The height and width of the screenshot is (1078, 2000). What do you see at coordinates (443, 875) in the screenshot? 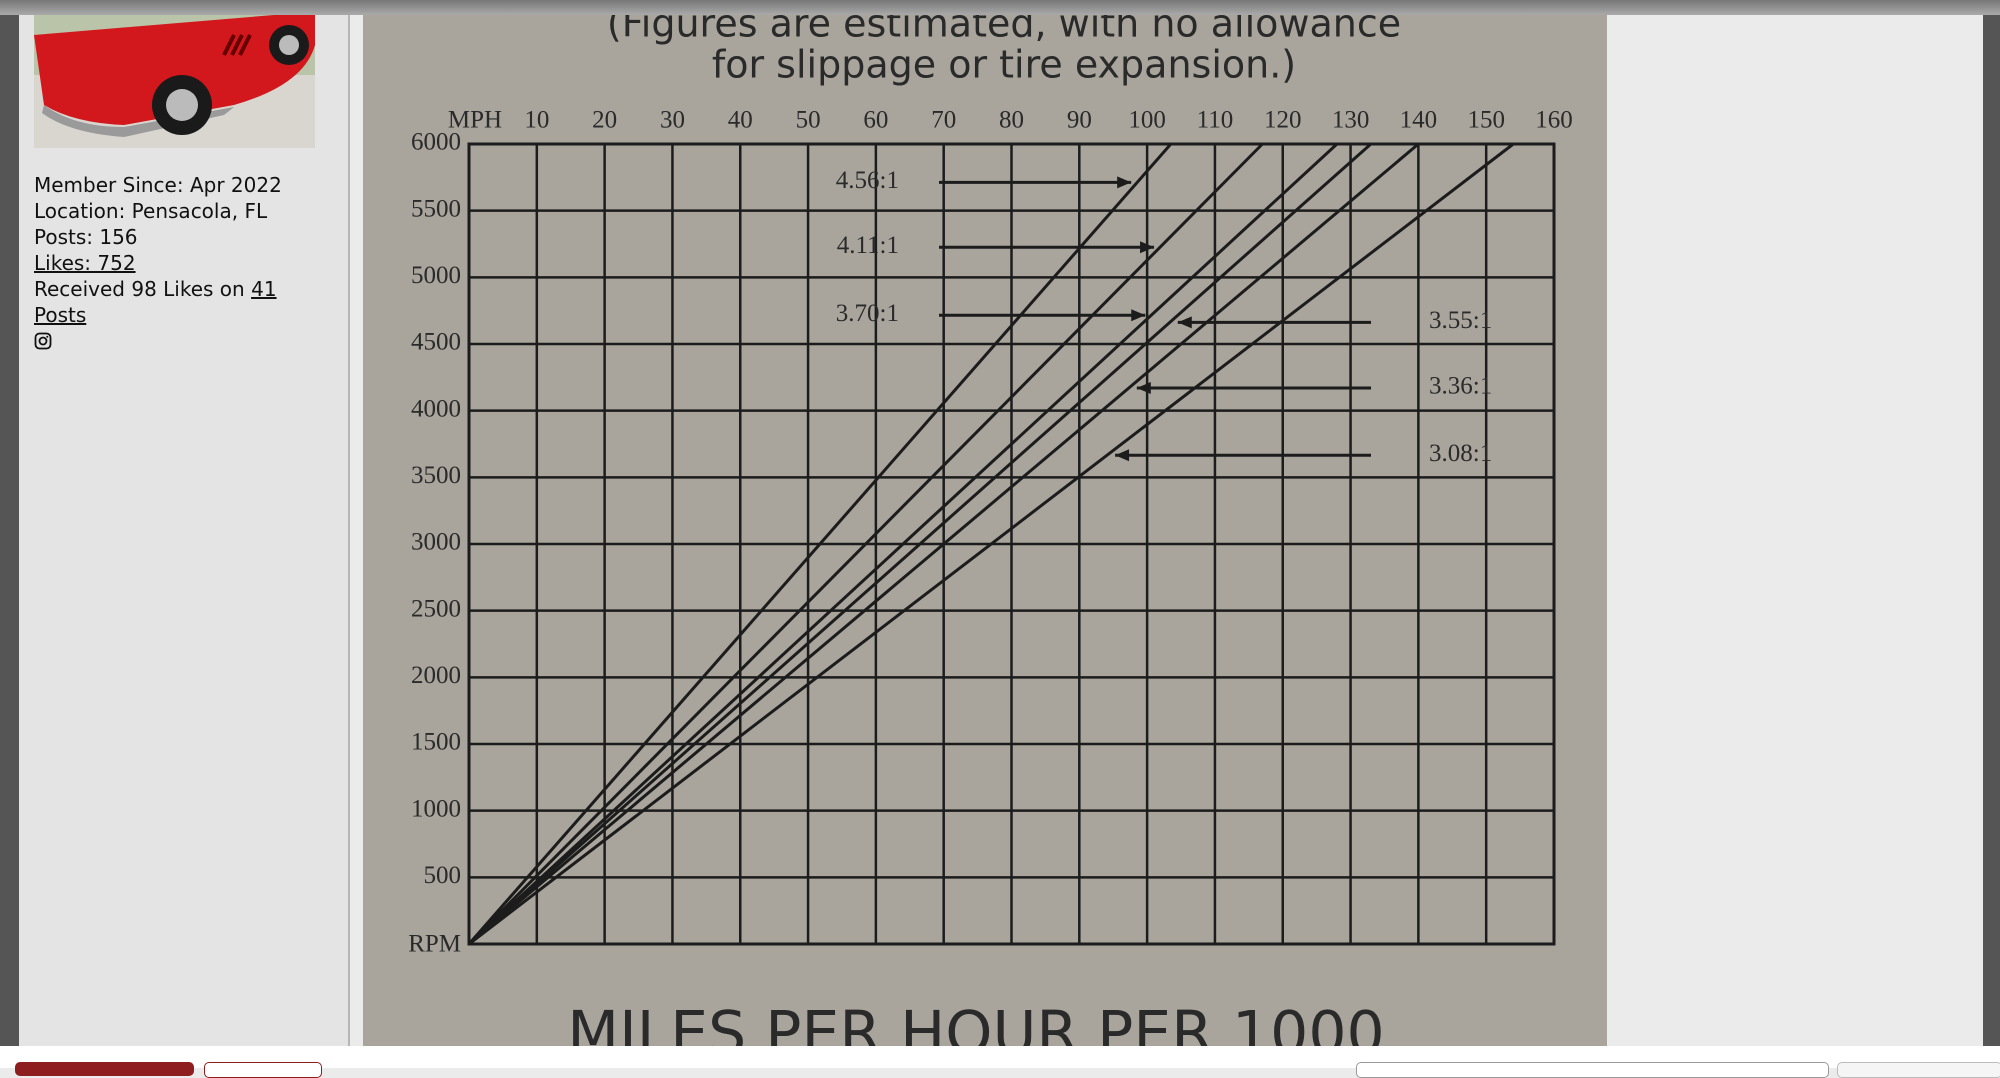
I see `y-tick-label: 500` at bounding box center [443, 875].